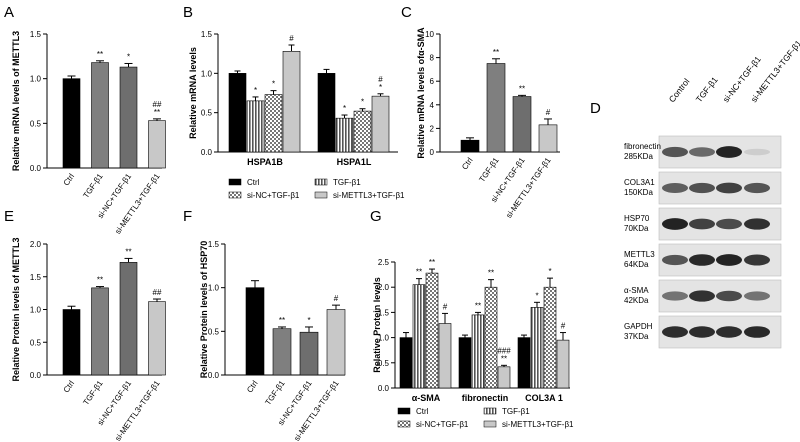  I want to click on y-tick-label: 1.5, so click(214, 244).